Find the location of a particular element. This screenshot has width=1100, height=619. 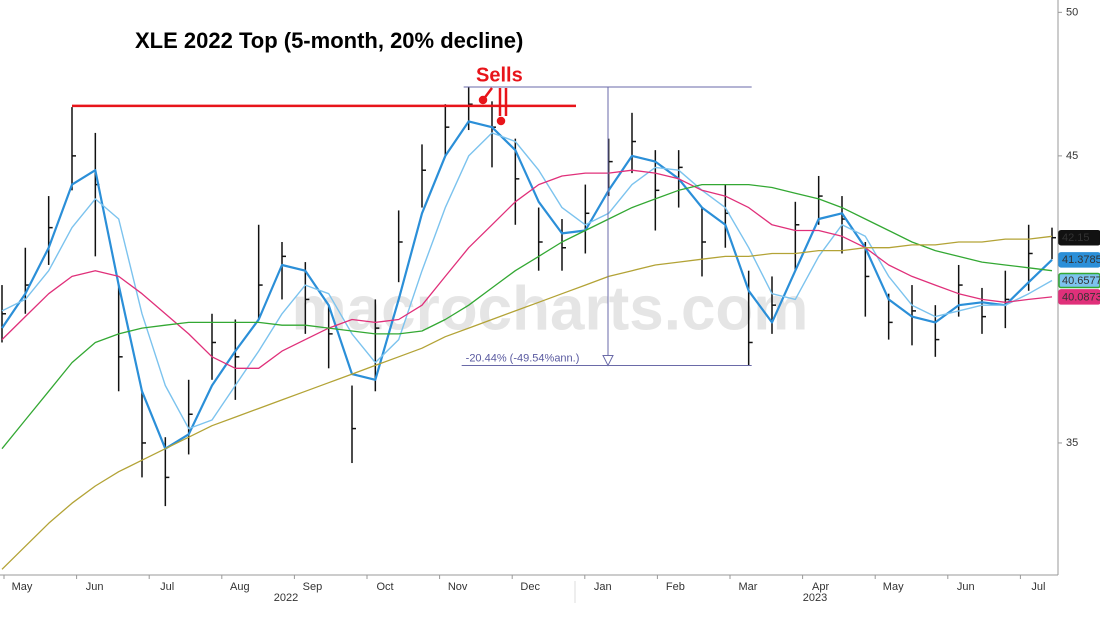

y-tick-label: 35 is located at coordinates (1072, 443).